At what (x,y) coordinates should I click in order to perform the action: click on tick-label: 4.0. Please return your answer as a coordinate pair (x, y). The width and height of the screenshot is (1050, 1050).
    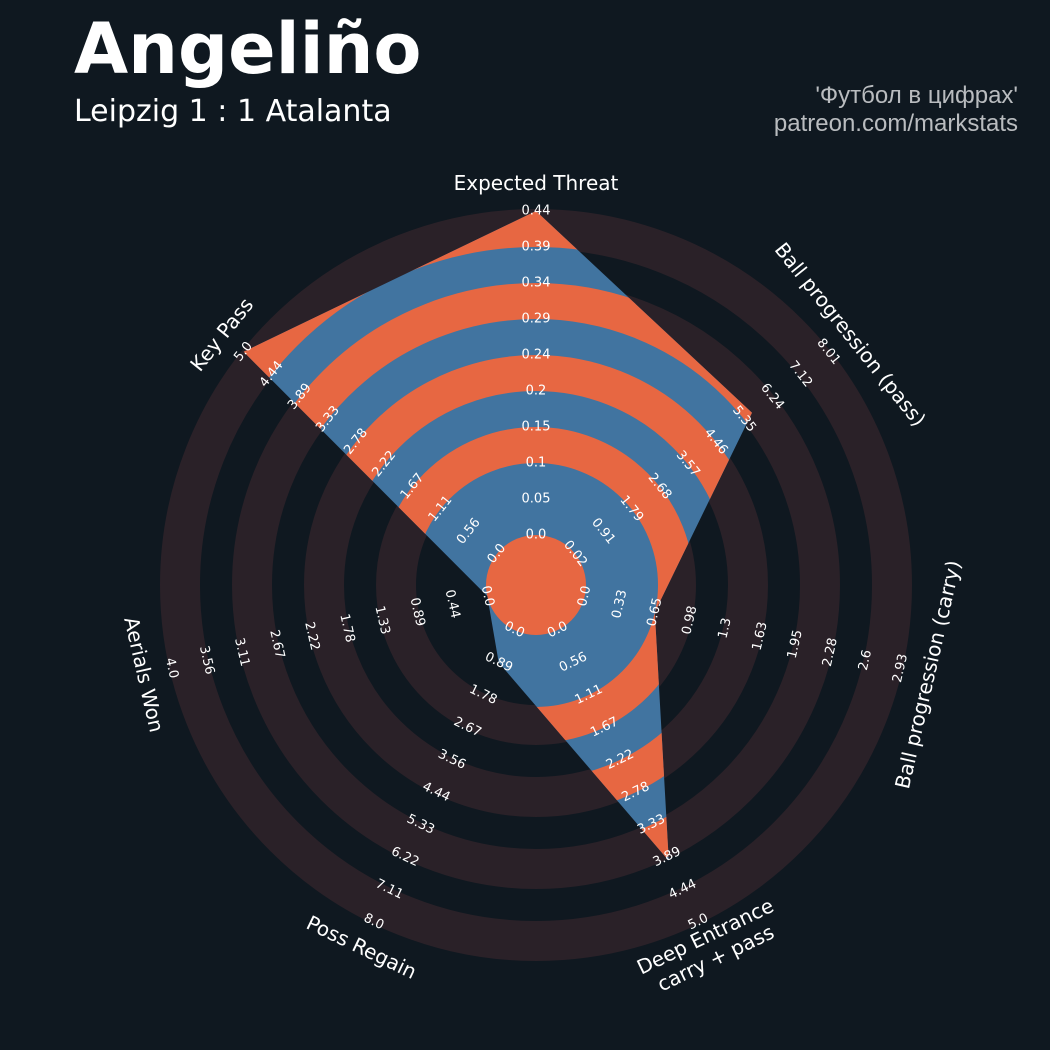
    Looking at the image, I should click on (171, 668).